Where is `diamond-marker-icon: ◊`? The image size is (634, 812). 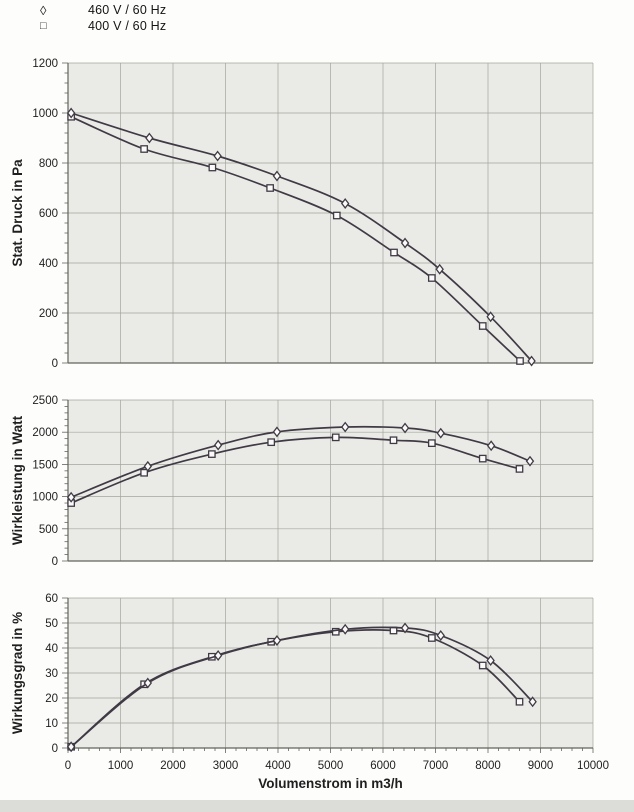
diamond-marker-icon: ◊ is located at coordinates (43, 10).